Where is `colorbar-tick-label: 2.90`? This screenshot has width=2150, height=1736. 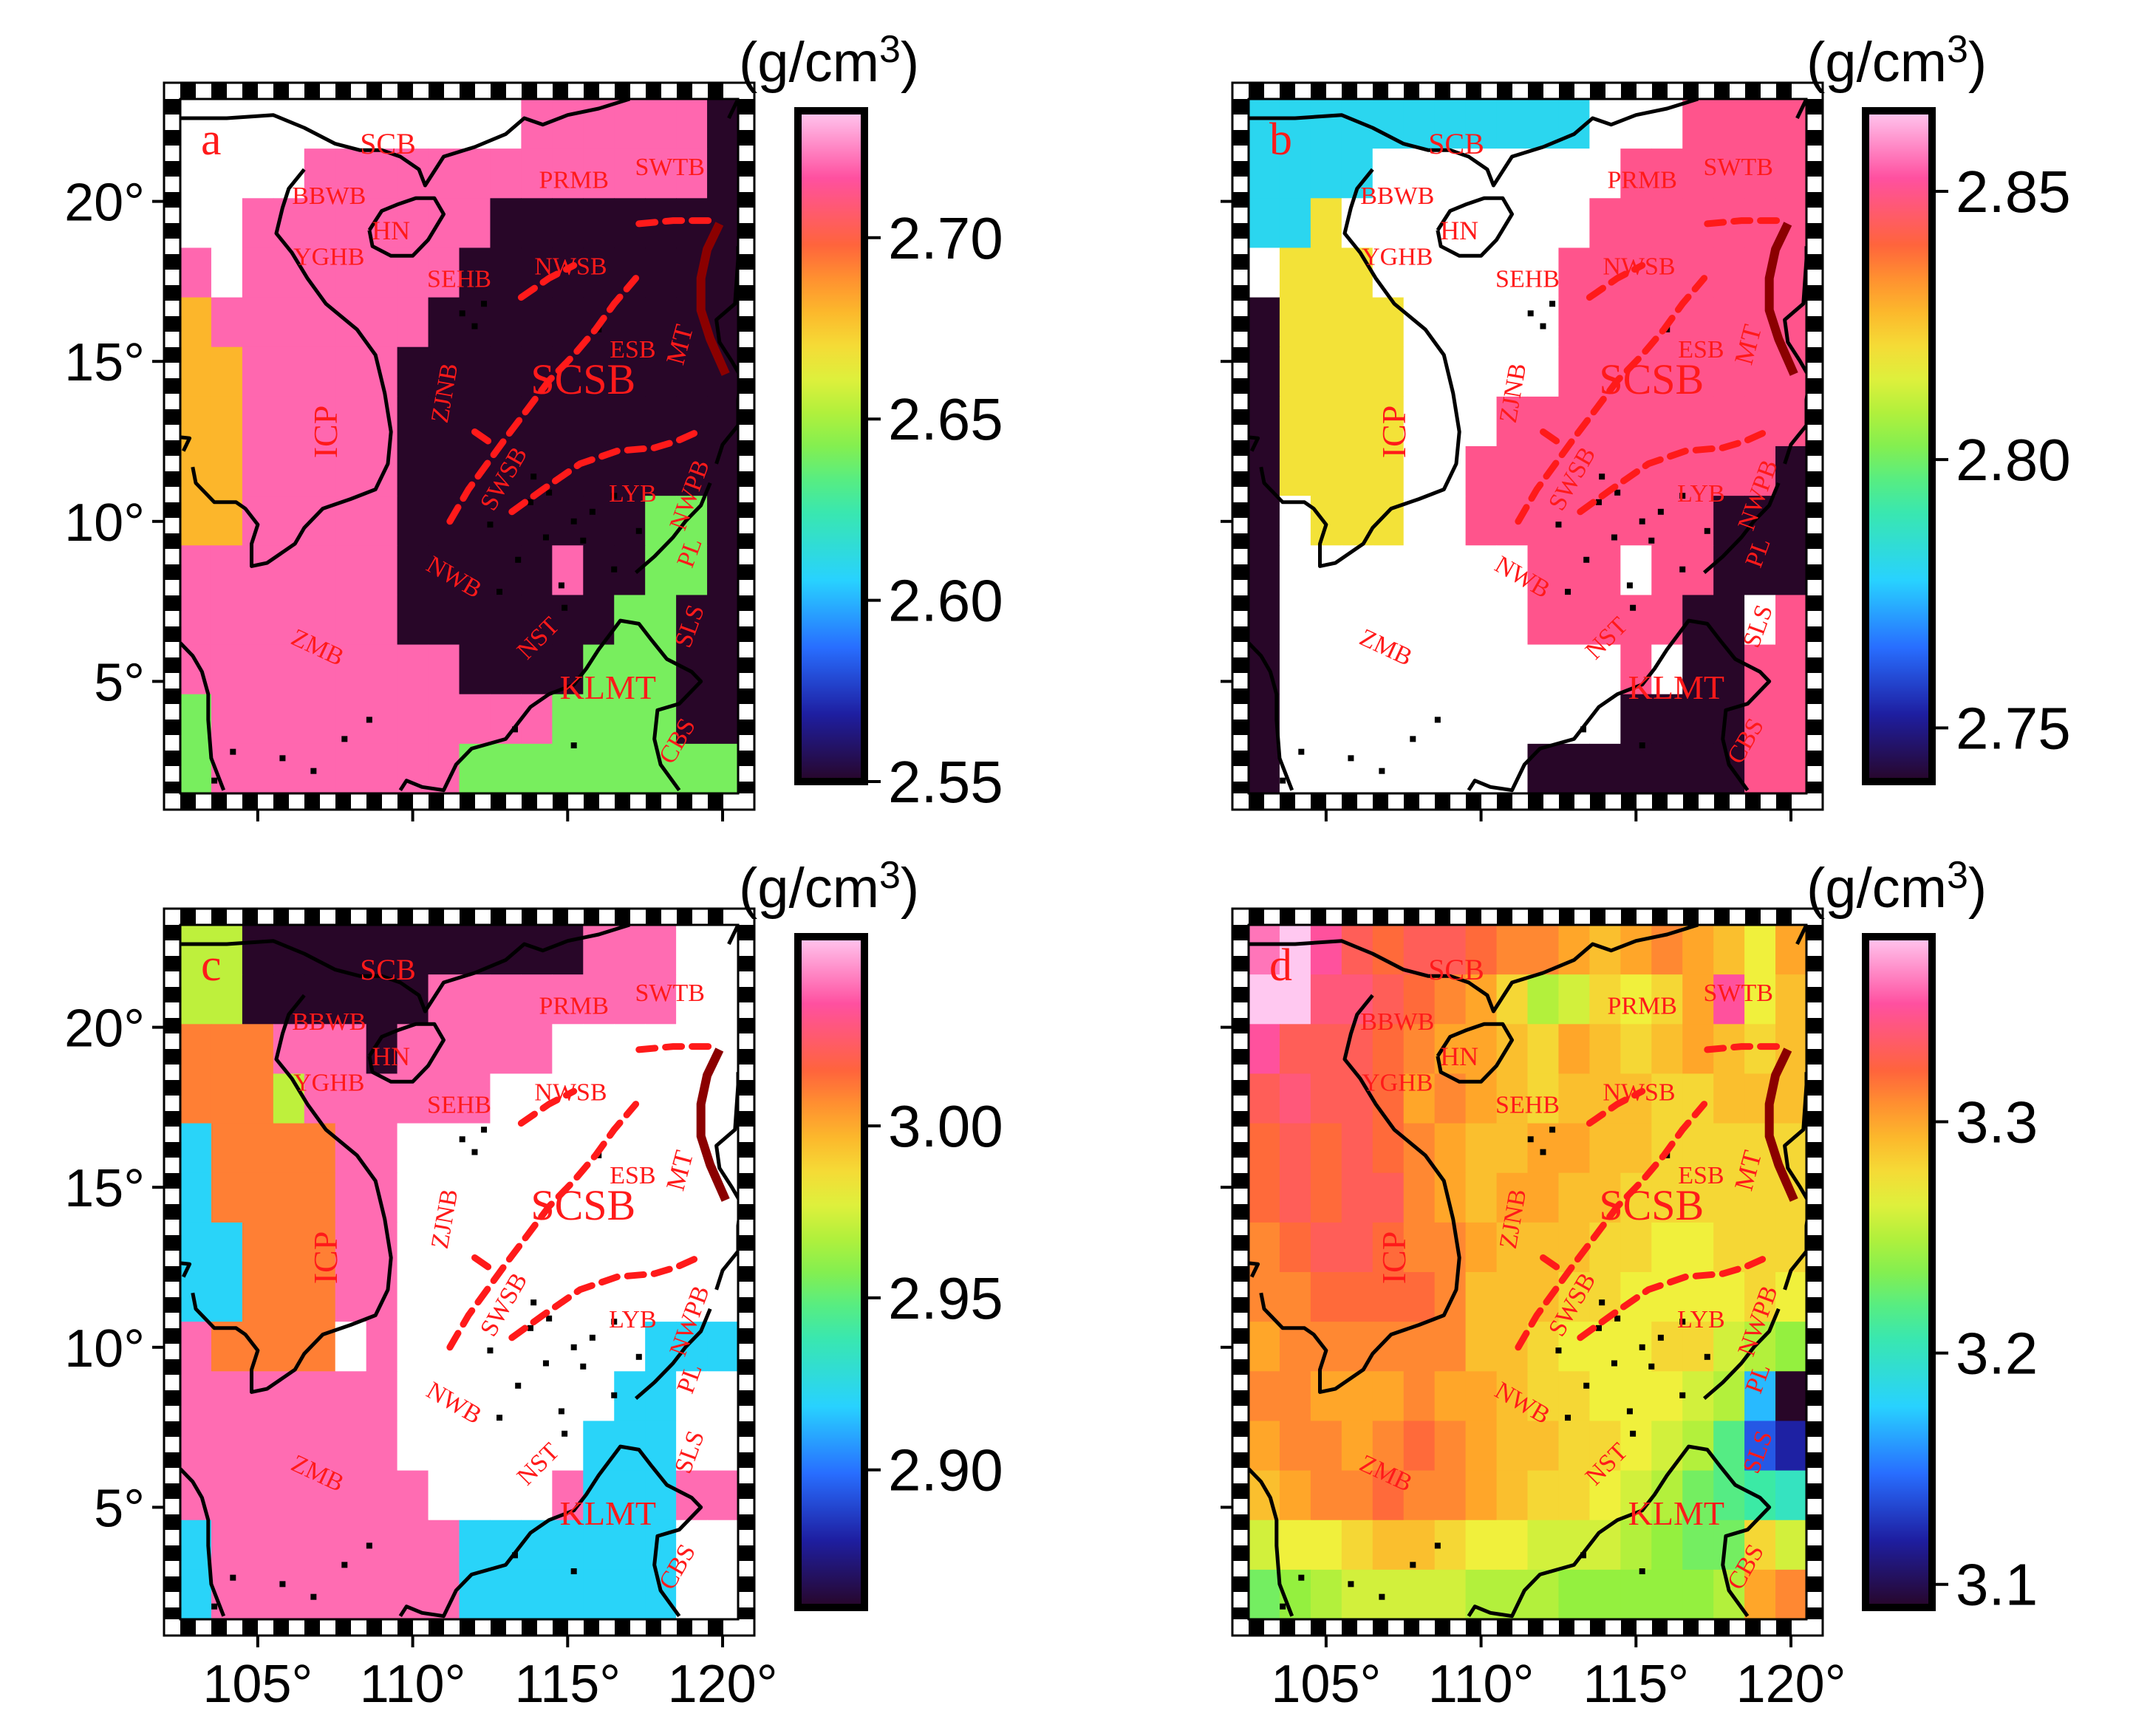 colorbar-tick-label: 2.90 is located at coordinates (946, 1470).